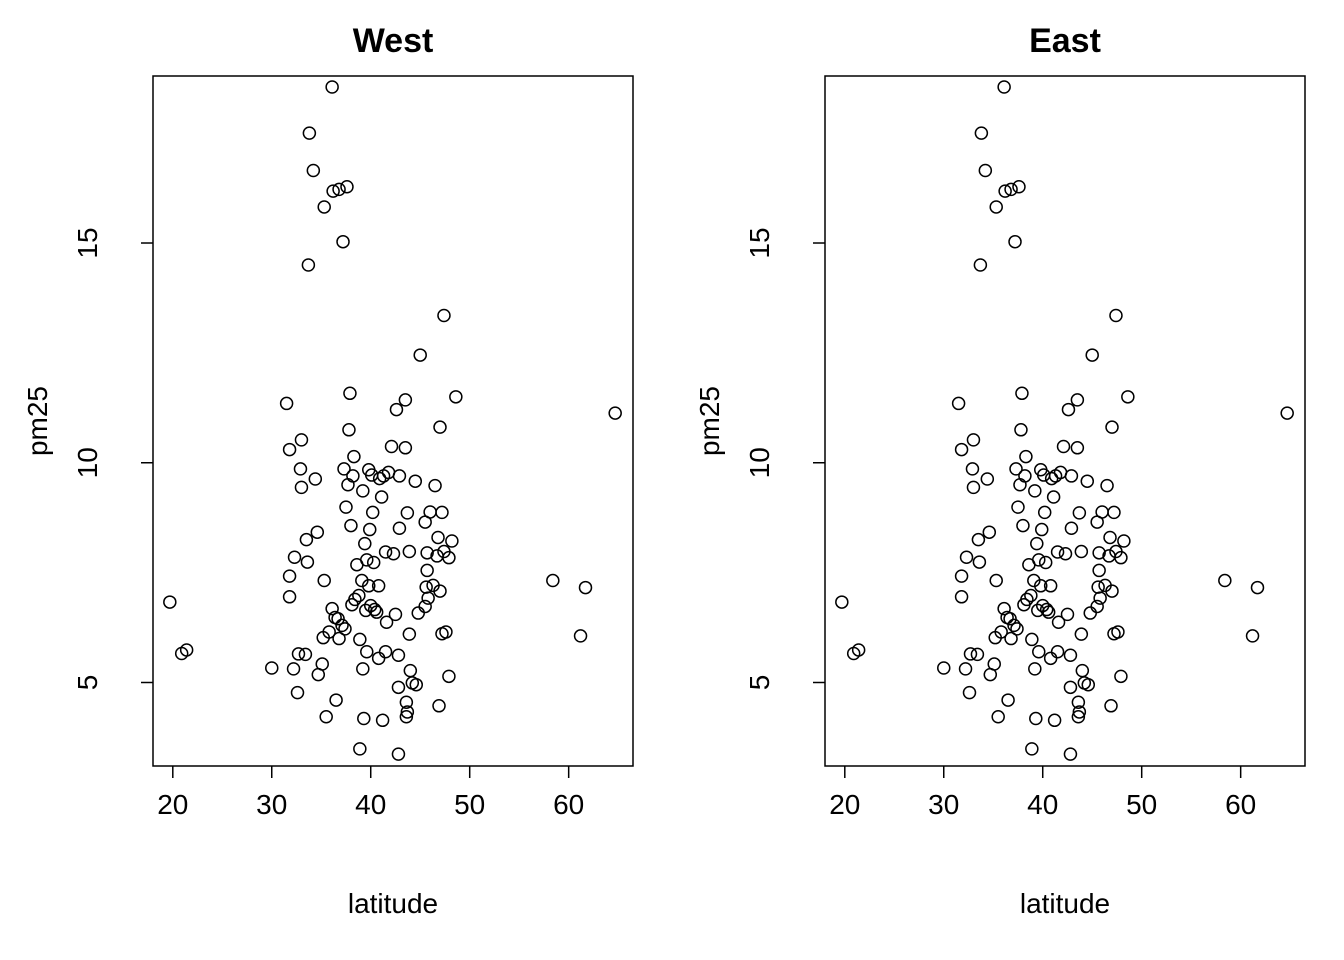  What do you see at coordinates (393, 41) in the screenshot?
I see `panel-title: West` at bounding box center [393, 41].